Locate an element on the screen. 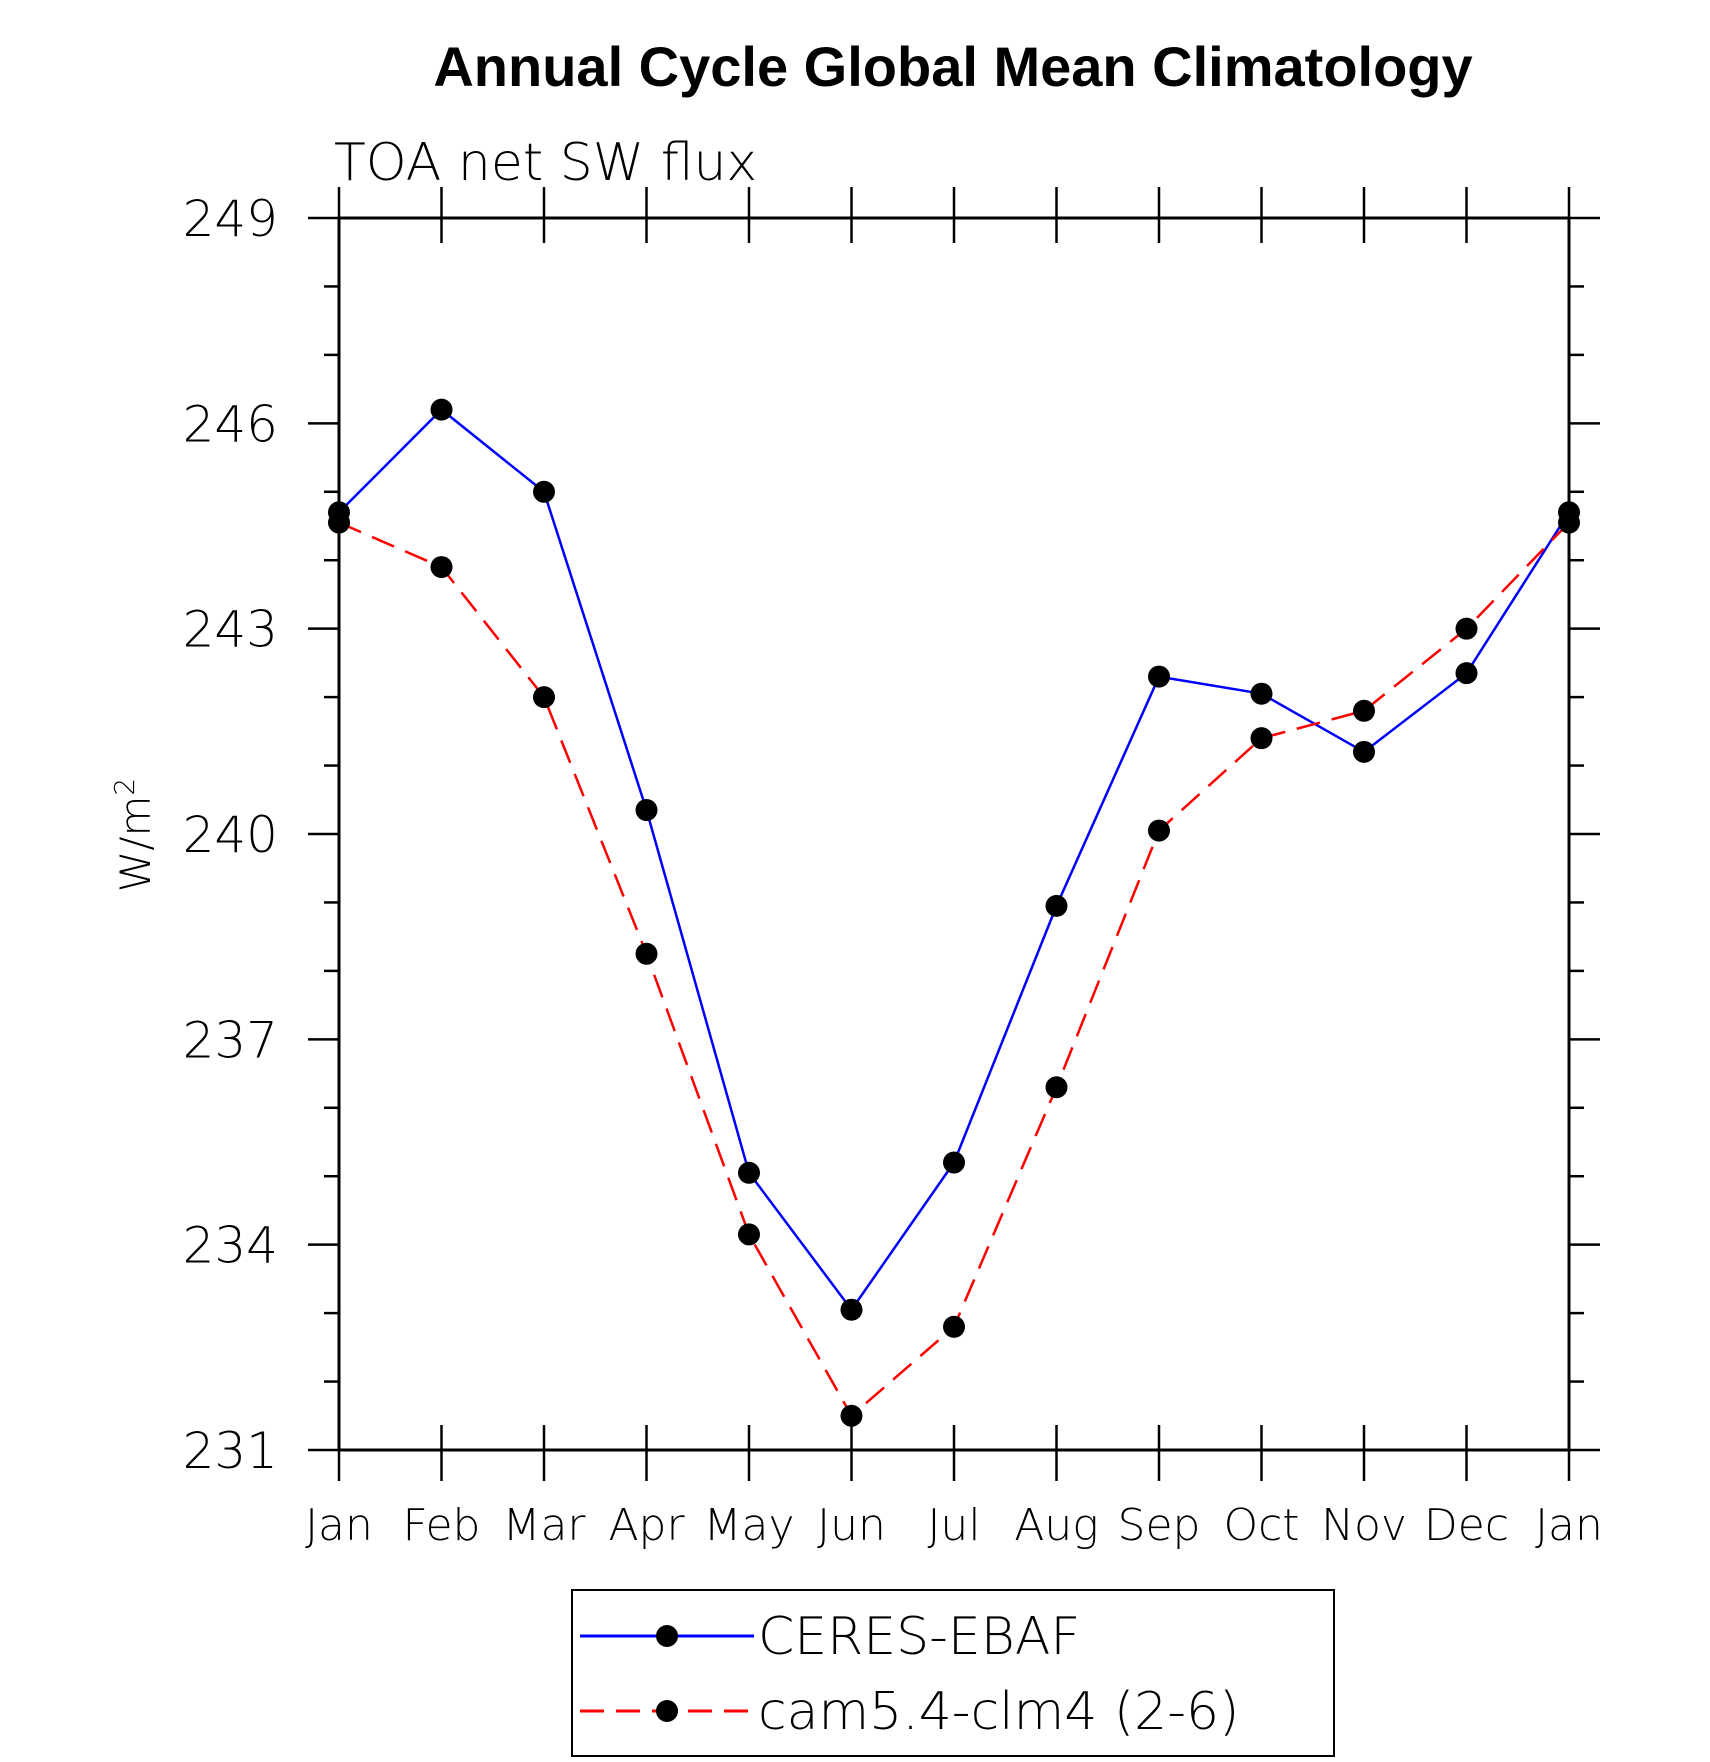 The height and width of the screenshot is (1762, 1710). svg-text: W/m2 is located at coordinates (134, 835).